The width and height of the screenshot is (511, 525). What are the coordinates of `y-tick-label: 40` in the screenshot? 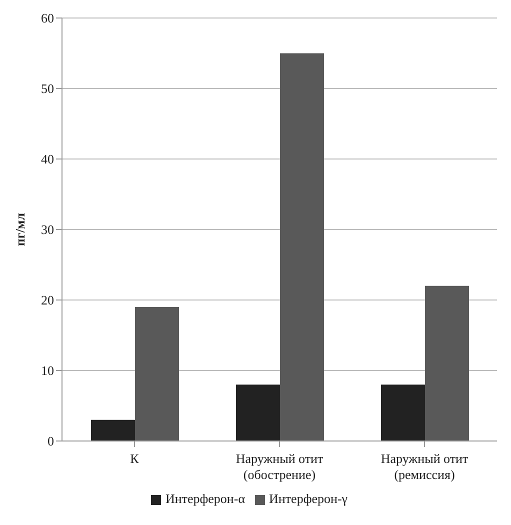 It's located at (47, 159).